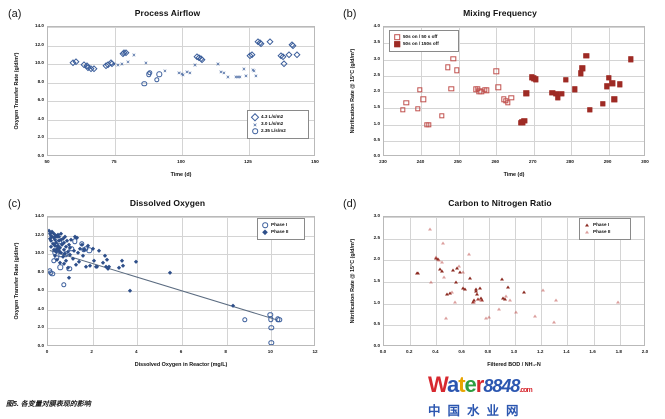  Describe the element at coordinates (40, 290) in the screenshot. I see `y-tick-label: 6.0` at that location.